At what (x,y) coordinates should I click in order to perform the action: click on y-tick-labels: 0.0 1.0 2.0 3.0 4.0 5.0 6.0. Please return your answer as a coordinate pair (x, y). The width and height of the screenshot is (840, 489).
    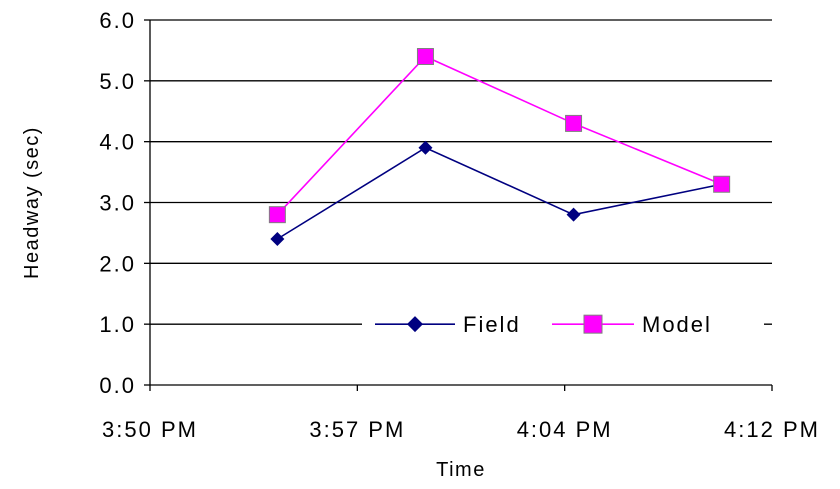
    Looking at the image, I should click on (117, 203).